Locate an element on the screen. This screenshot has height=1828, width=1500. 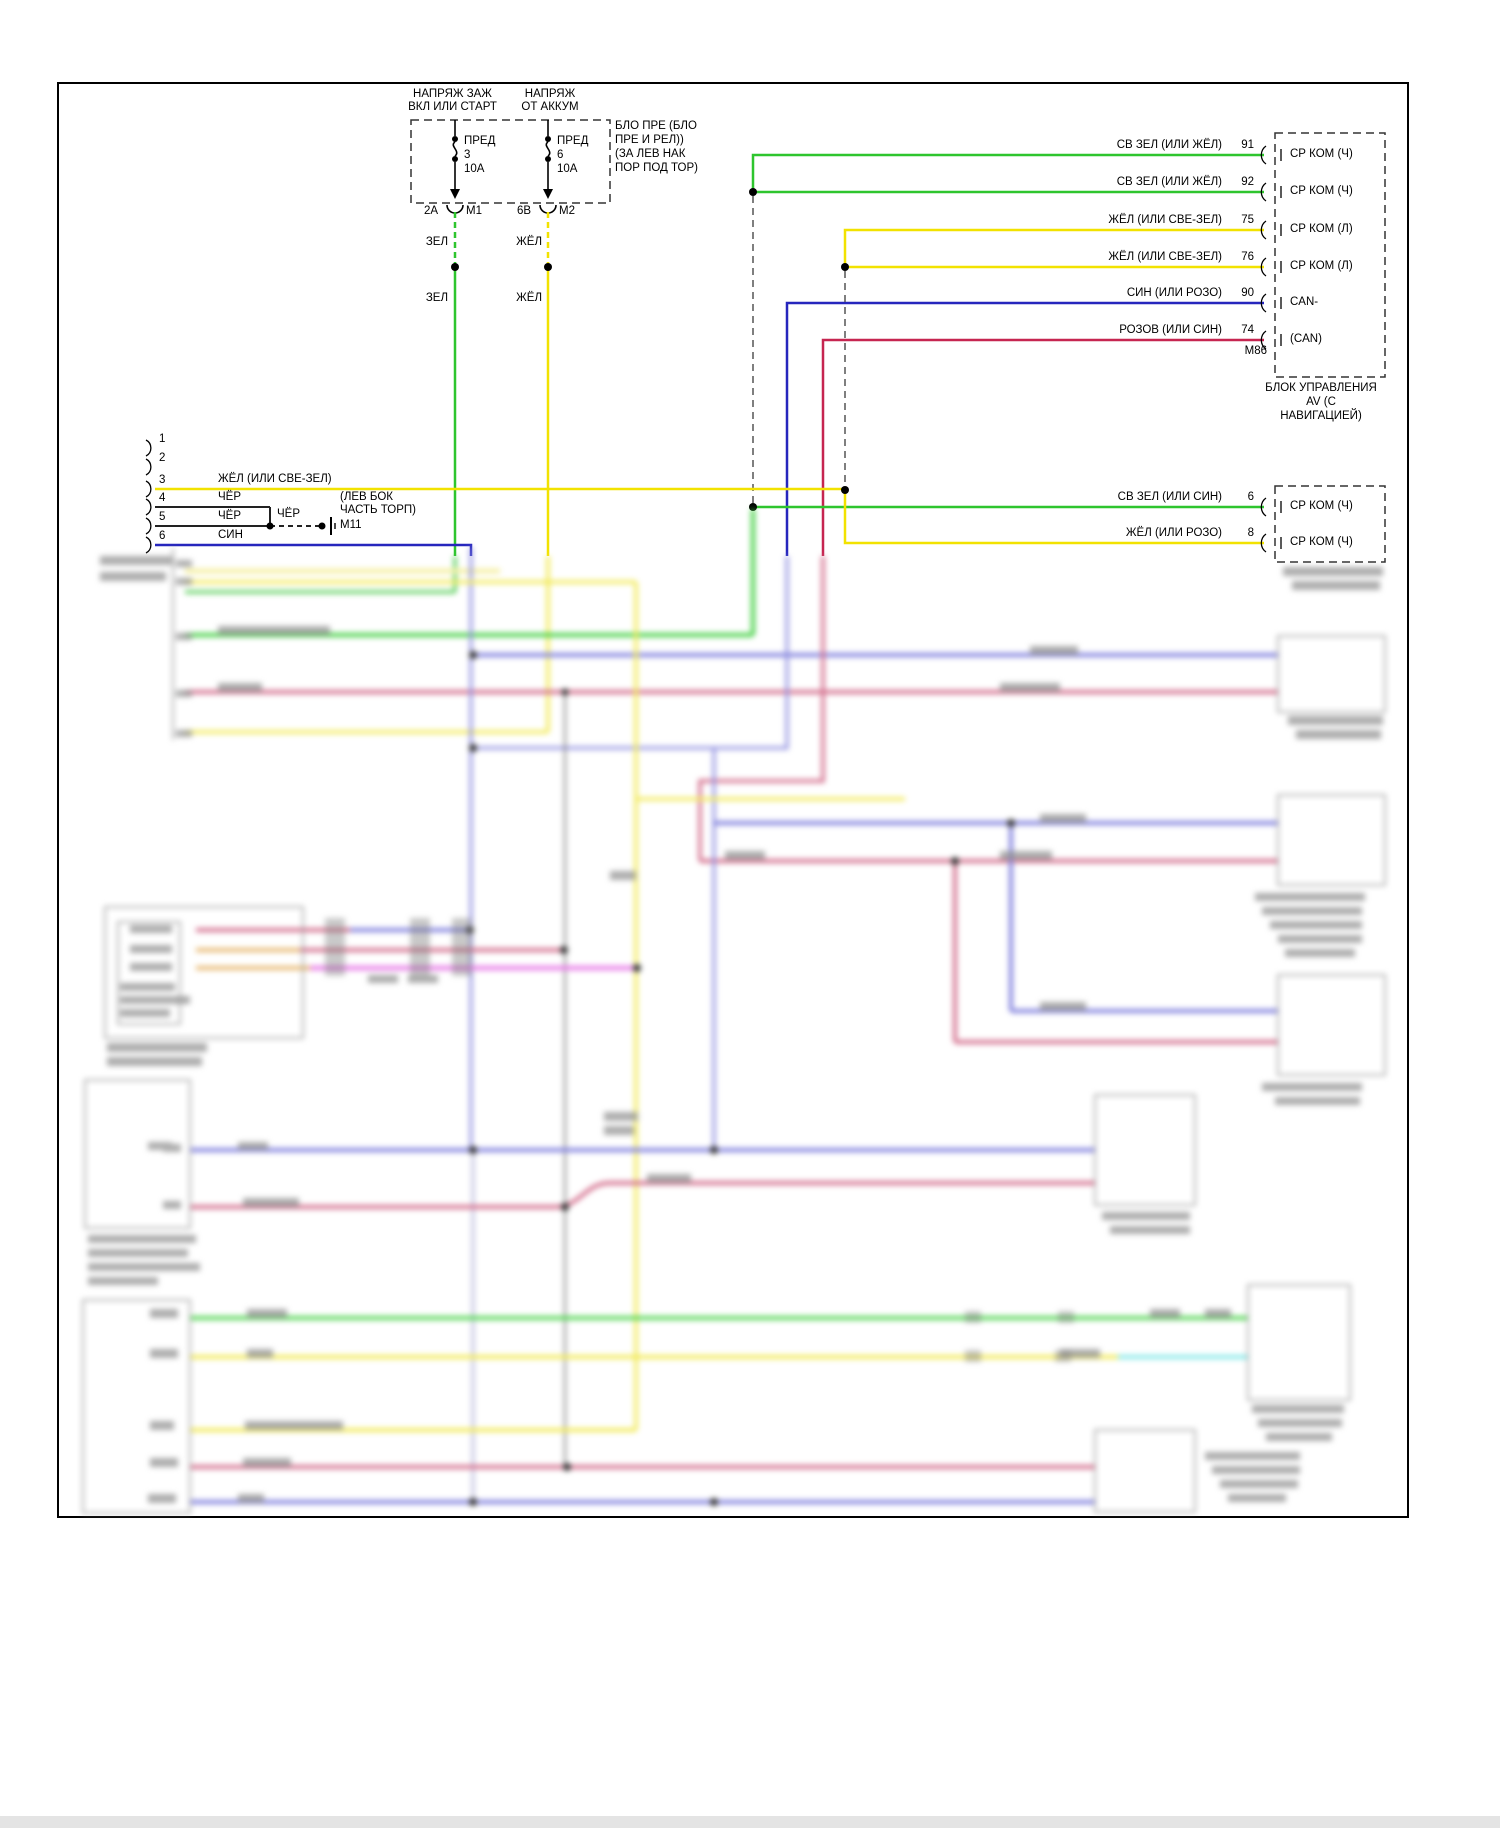
wire-color-zhel-2: ЖЁЛ is located at coordinates (529, 298).